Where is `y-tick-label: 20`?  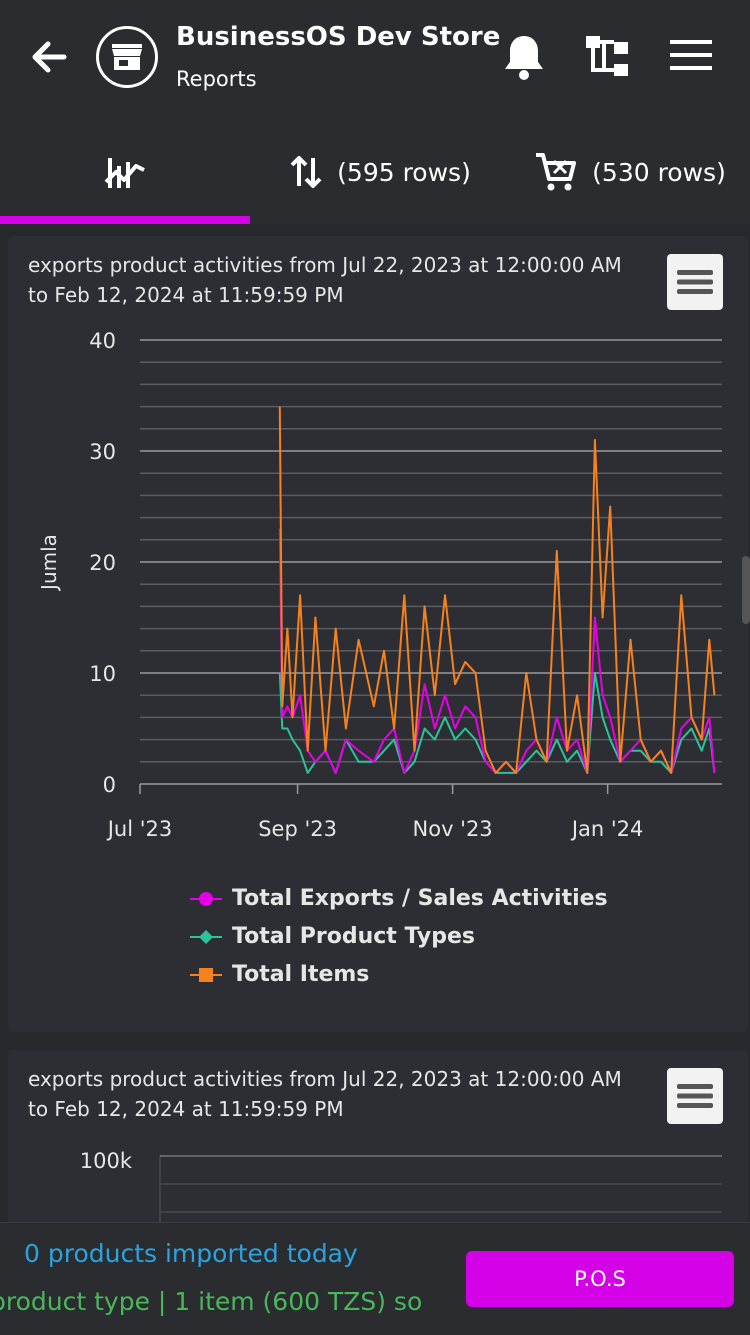 y-tick-label: 20 is located at coordinates (102, 563).